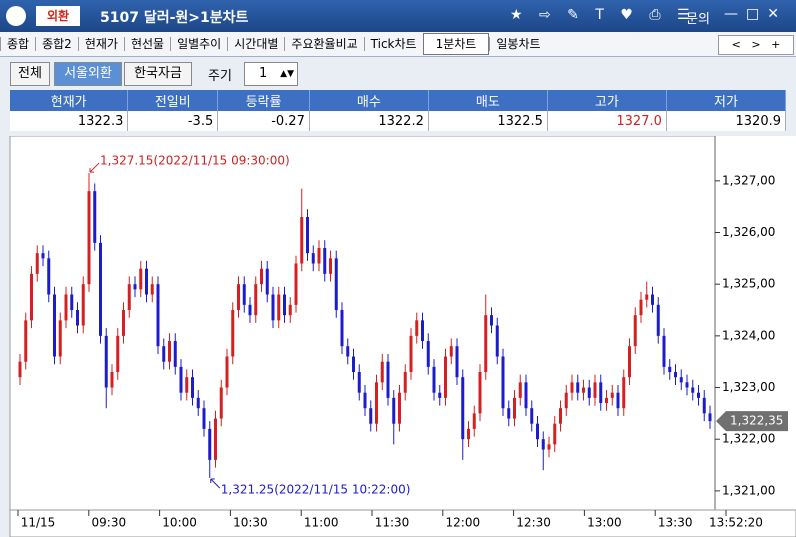  What do you see at coordinates (17, 44) in the screenshot?
I see `tab: 종합` at bounding box center [17, 44].